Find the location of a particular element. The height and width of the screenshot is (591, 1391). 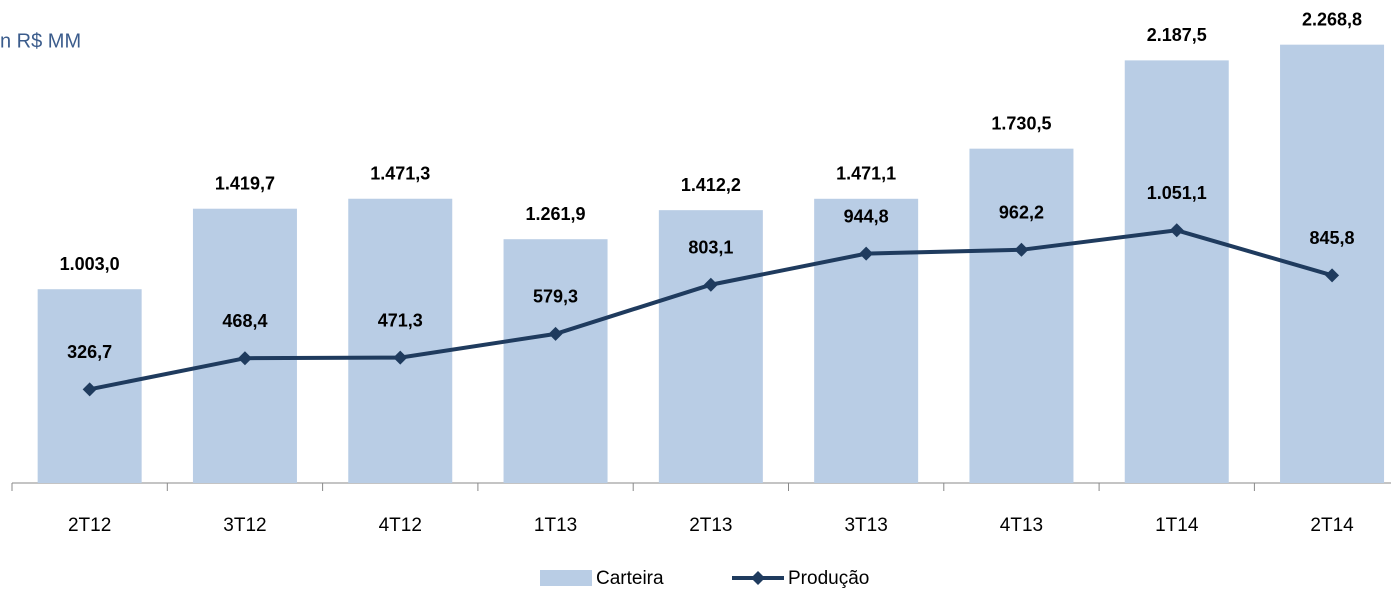

line-label: 579,3 is located at coordinates (555, 297).